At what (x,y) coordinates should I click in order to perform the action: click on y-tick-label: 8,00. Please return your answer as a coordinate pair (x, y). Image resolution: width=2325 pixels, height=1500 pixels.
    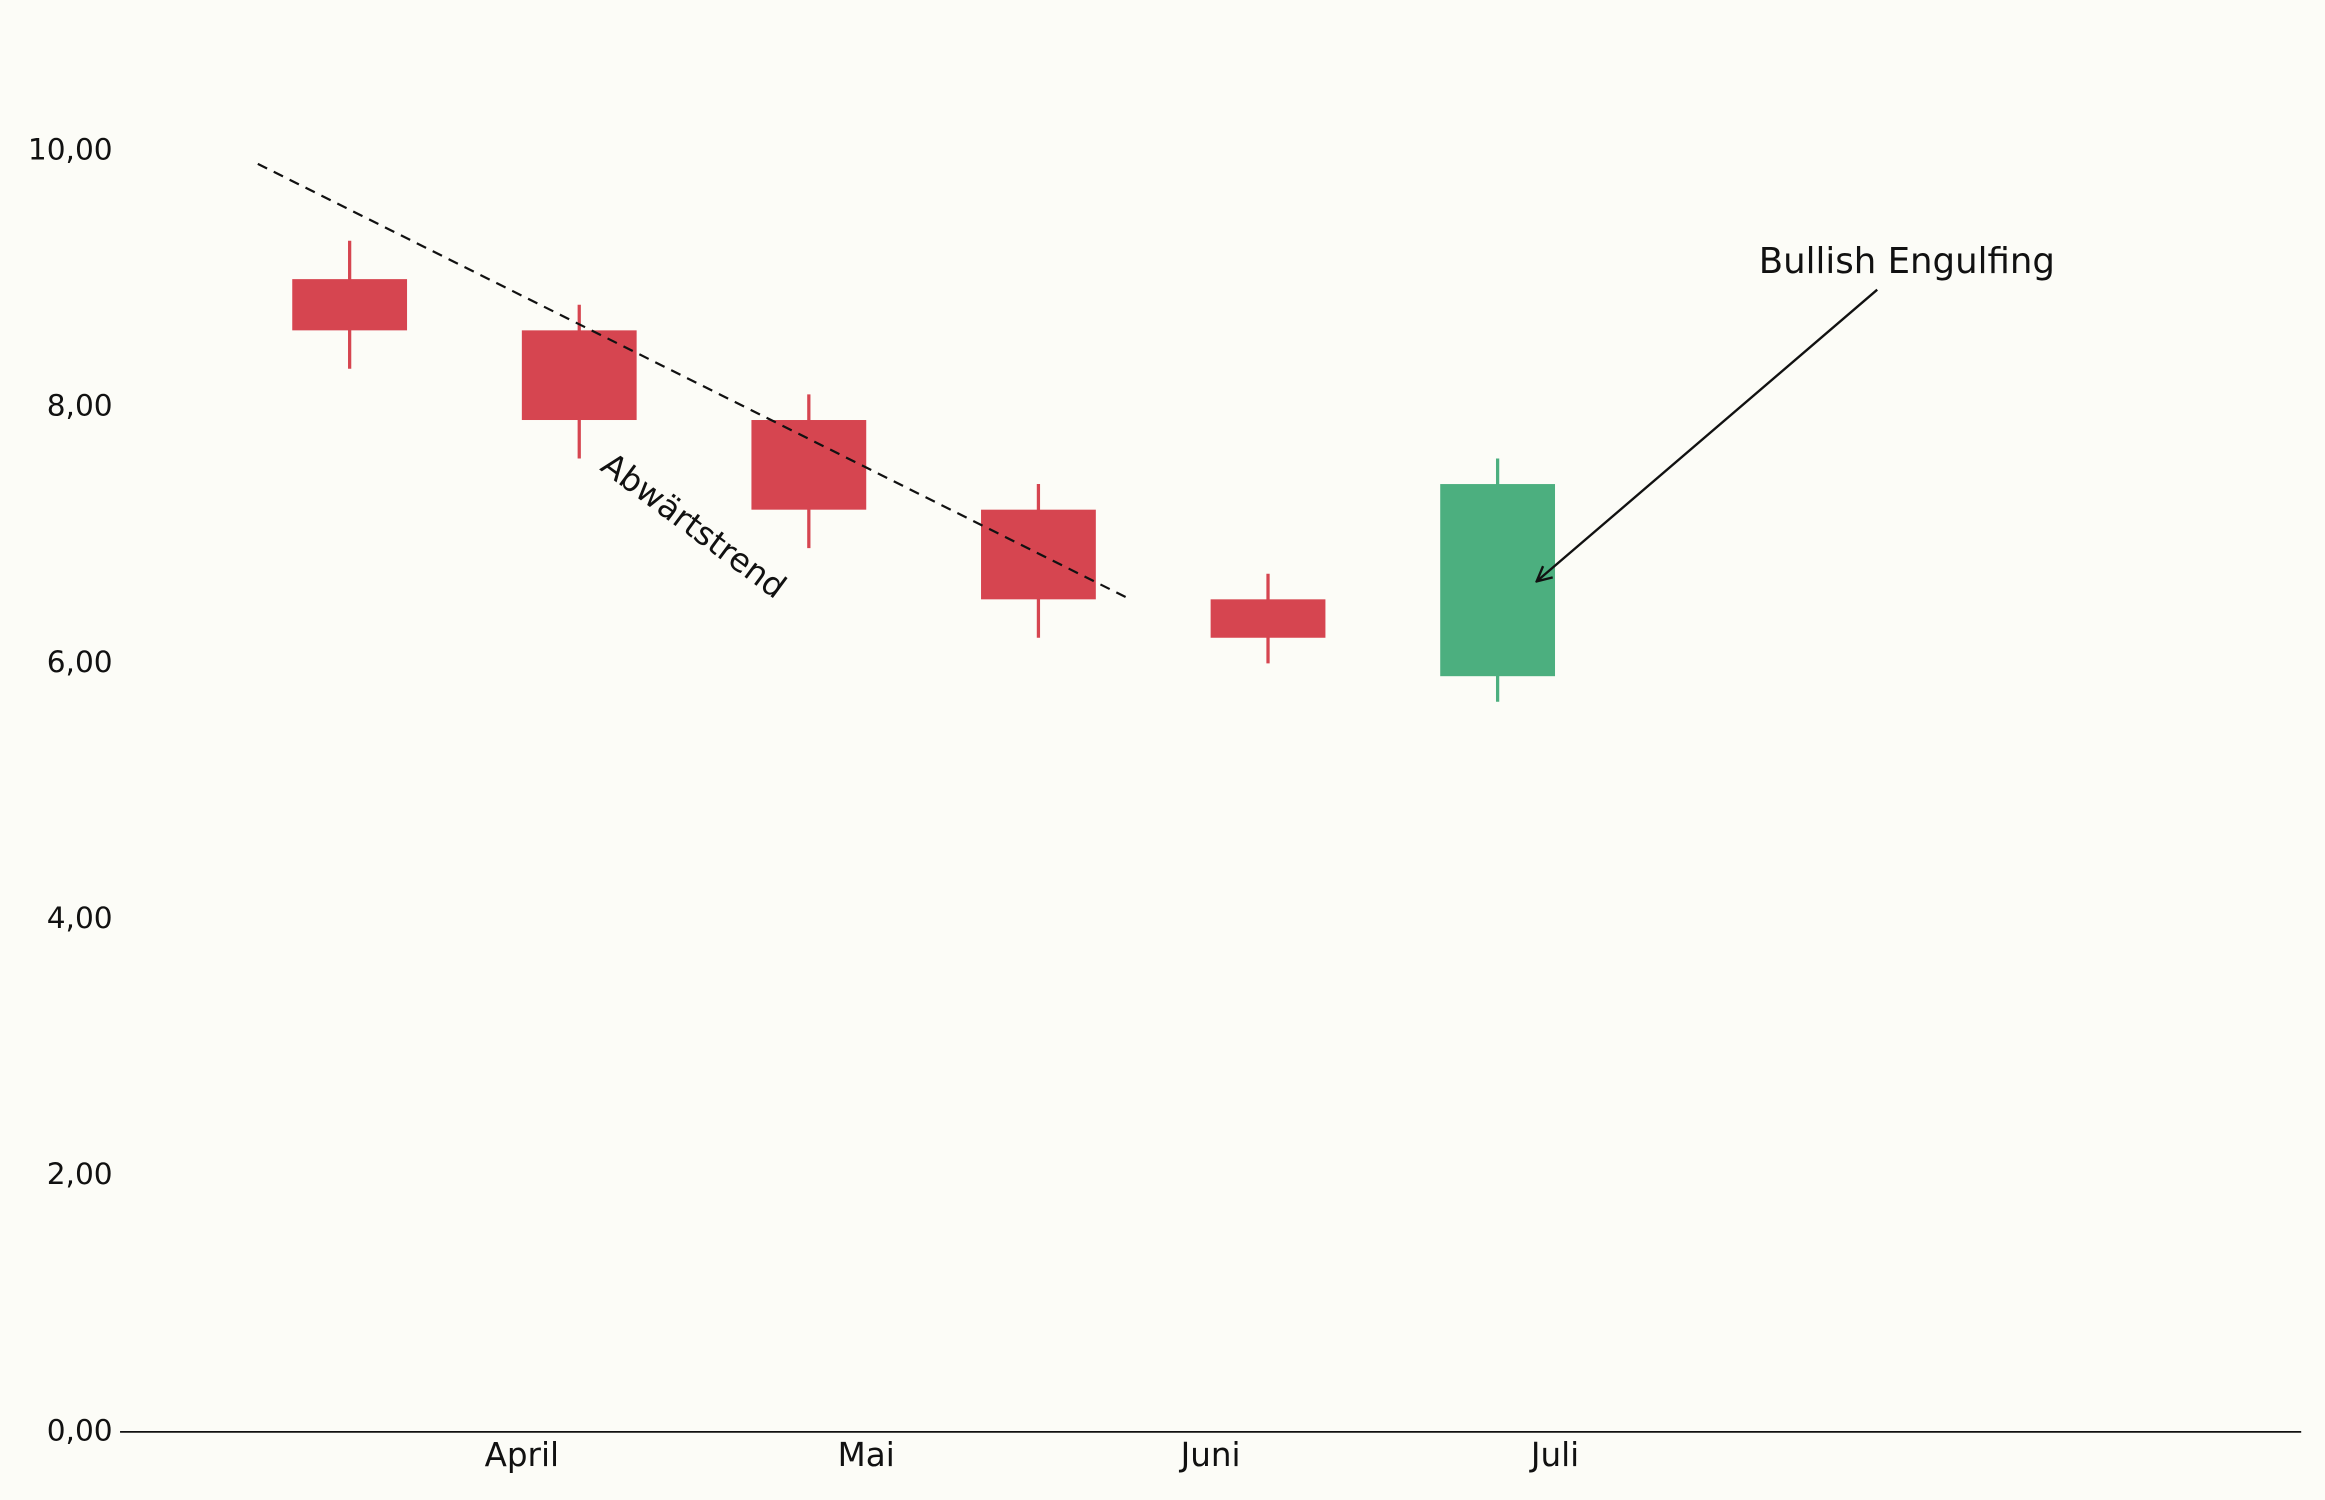
    Looking at the image, I should click on (80, 406).